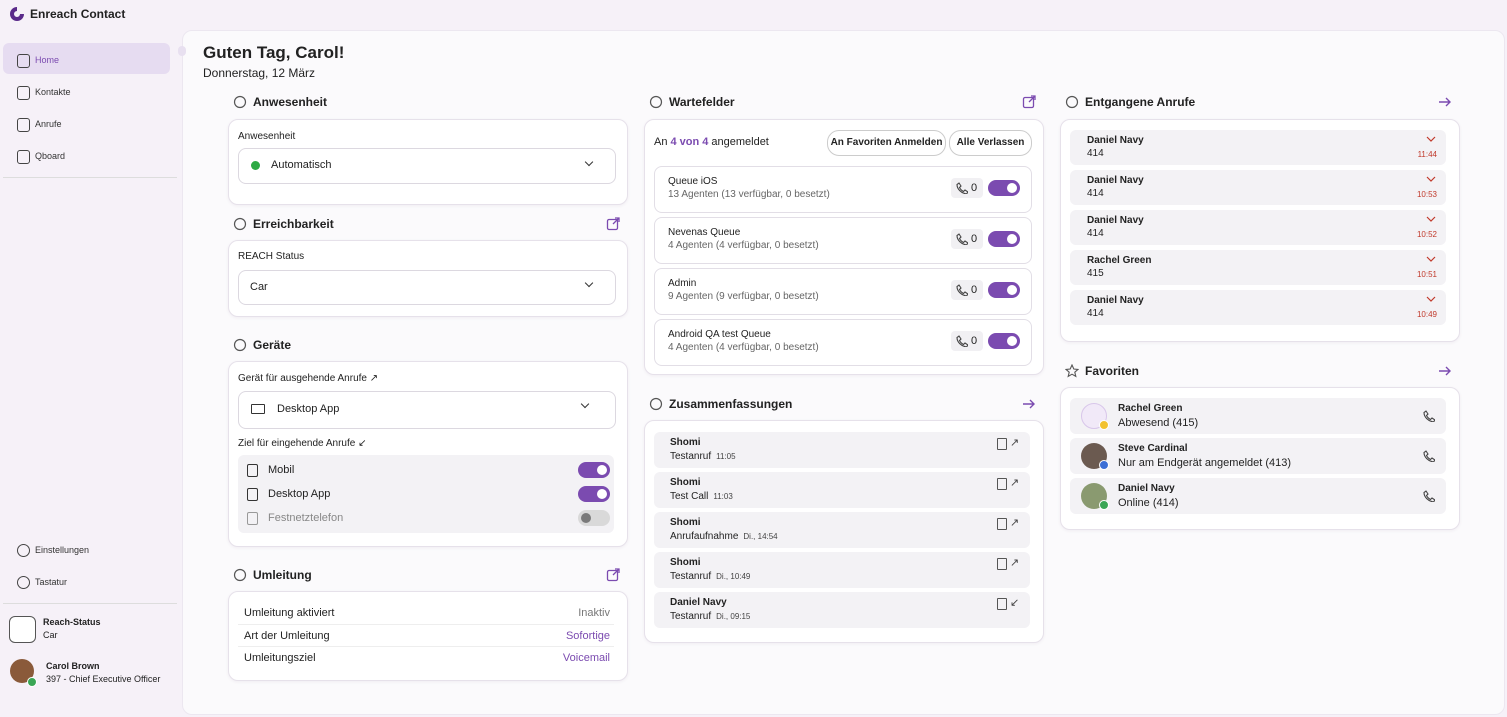 This screenshot has width=1507, height=717. I want to click on nav-active, so click(86, 58).